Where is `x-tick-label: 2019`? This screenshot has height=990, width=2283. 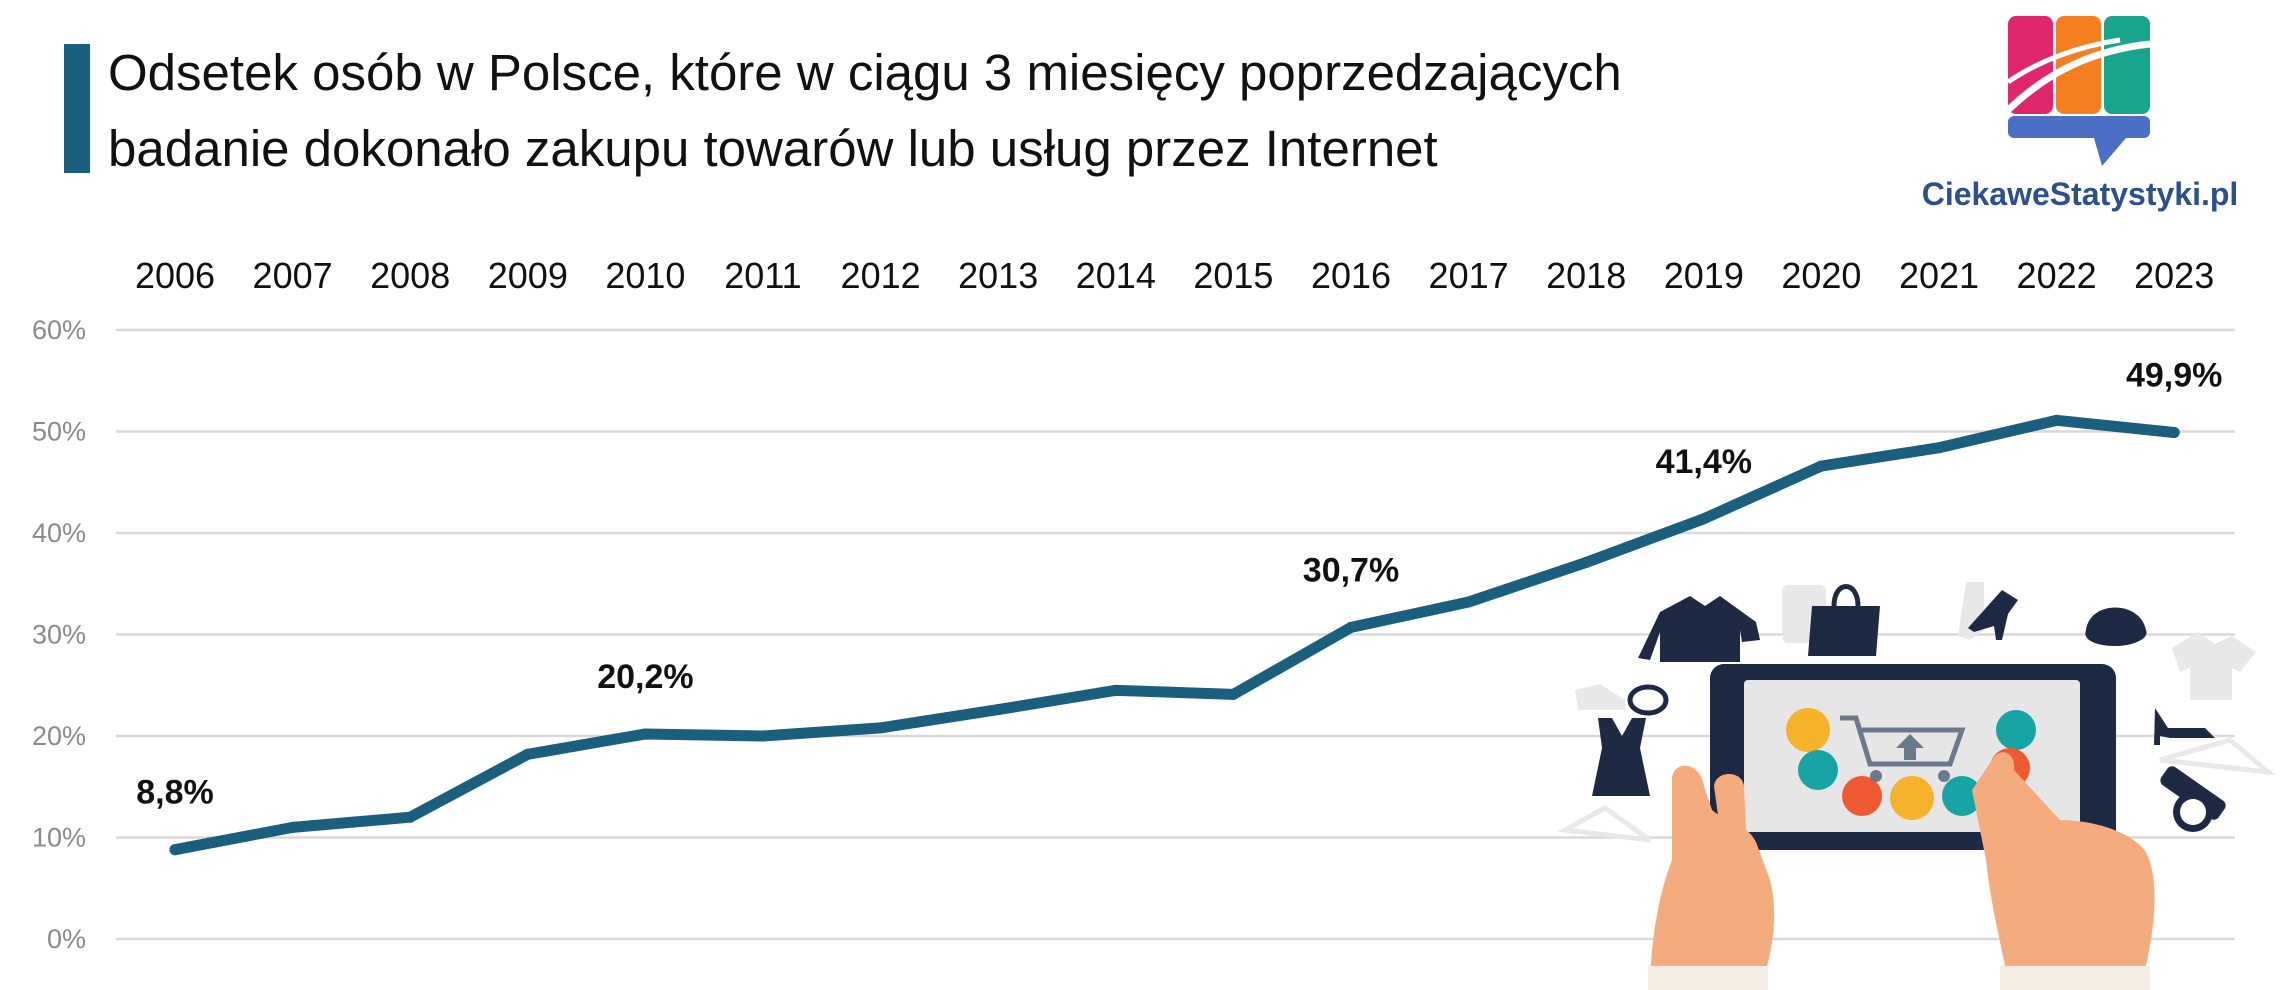
x-tick-label: 2019 is located at coordinates (1704, 275).